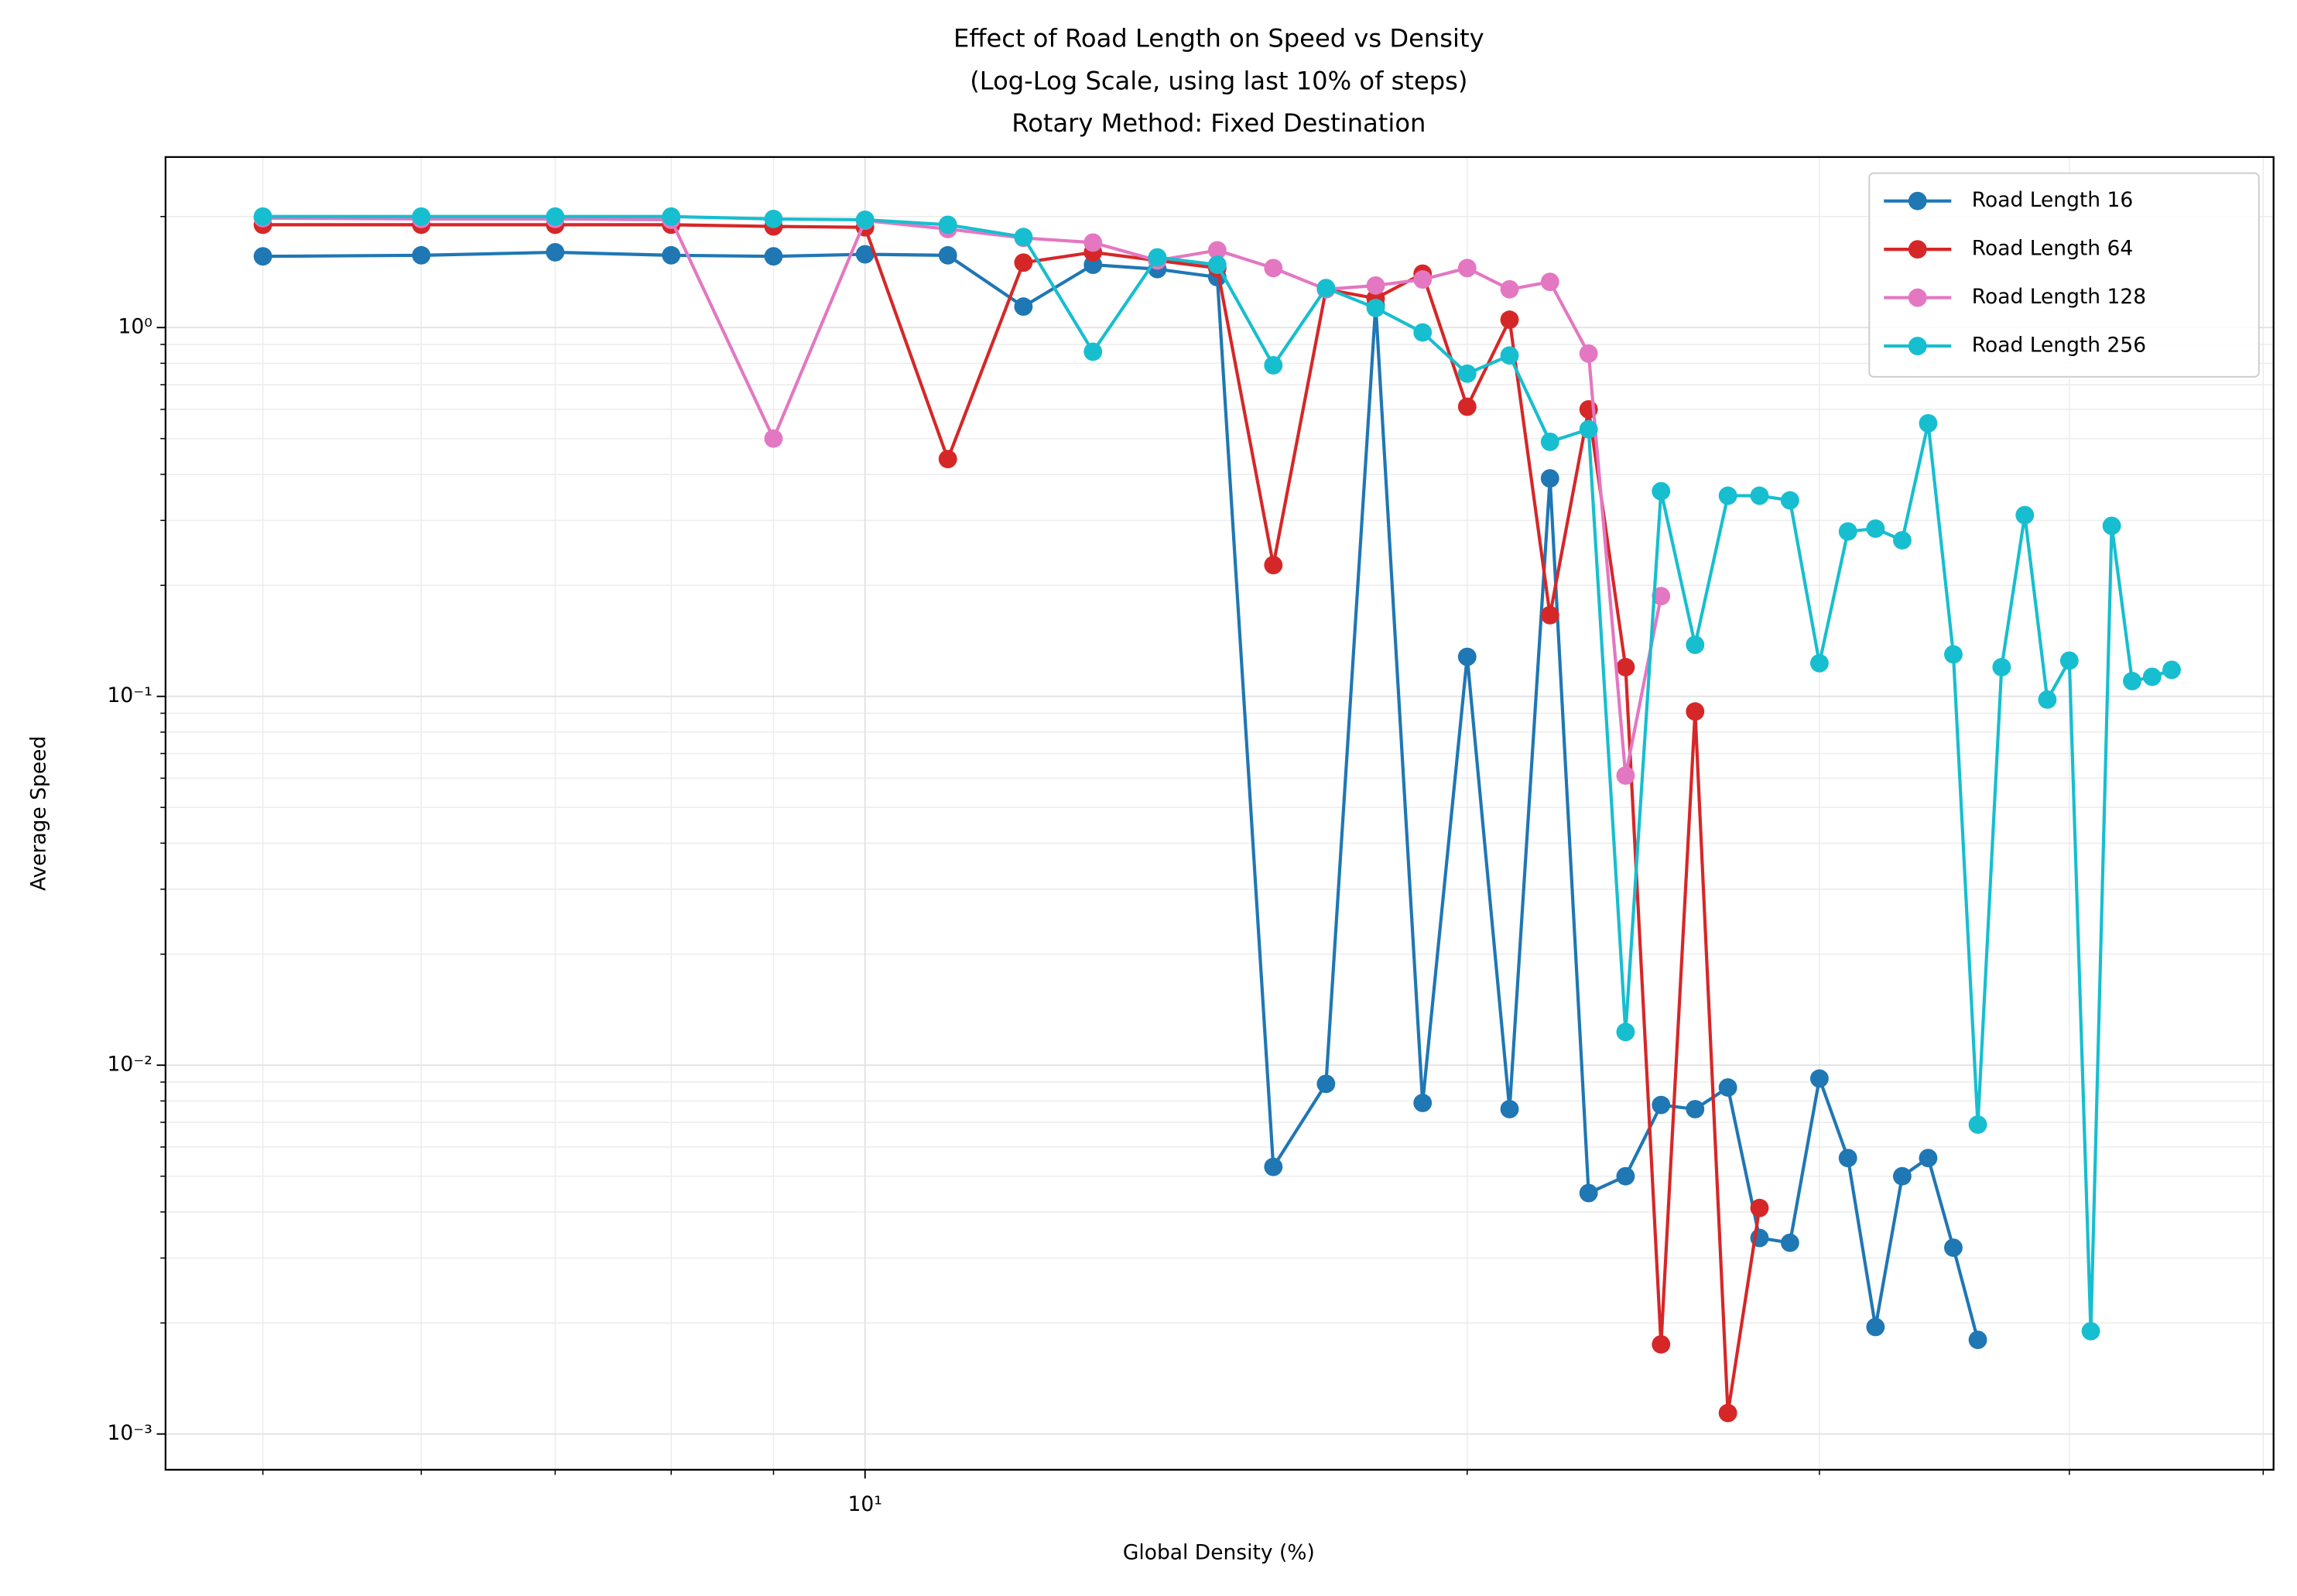 The height and width of the screenshot is (1596, 2297). What do you see at coordinates (2059, 297) in the screenshot?
I see `legend-label: Road Length 128` at bounding box center [2059, 297].